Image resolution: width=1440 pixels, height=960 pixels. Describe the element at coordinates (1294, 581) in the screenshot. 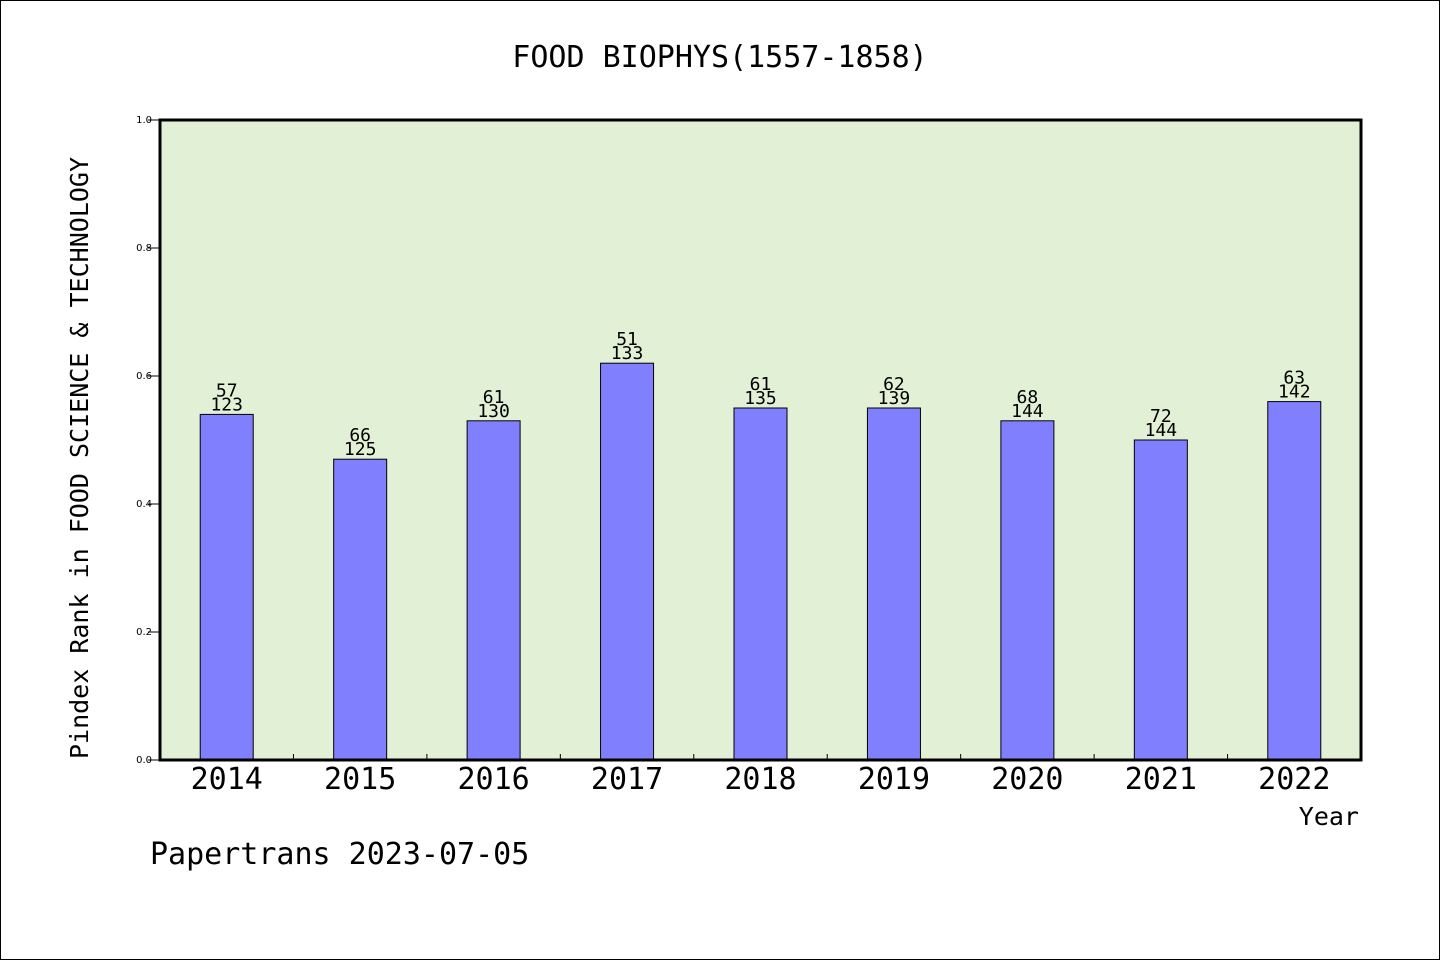

I see `bar-2022` at that location.